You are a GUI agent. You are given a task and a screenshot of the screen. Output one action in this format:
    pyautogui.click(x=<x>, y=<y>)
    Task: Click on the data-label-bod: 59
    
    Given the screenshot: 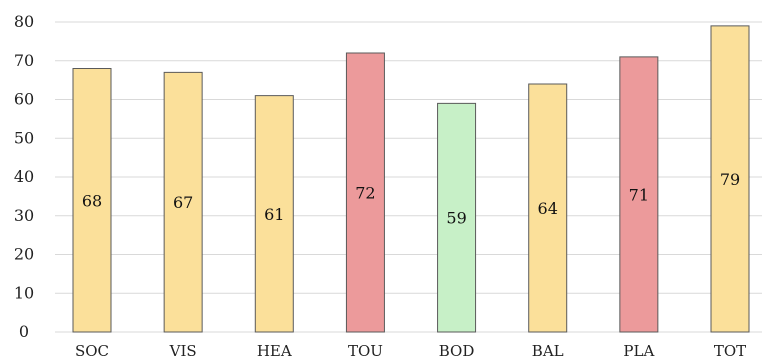 What is the action you would take?
    pyautogui.click(x=456, y=218)
    